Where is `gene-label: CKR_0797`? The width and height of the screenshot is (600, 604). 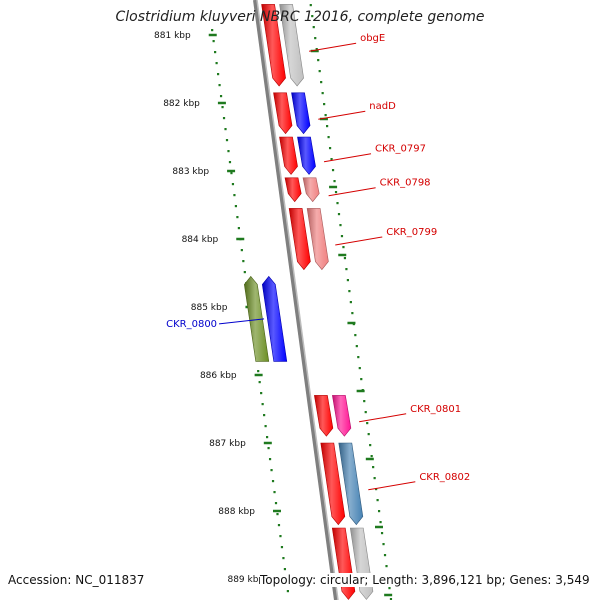
gene-label: CKR_0797 is located at coordinates (400, 149).